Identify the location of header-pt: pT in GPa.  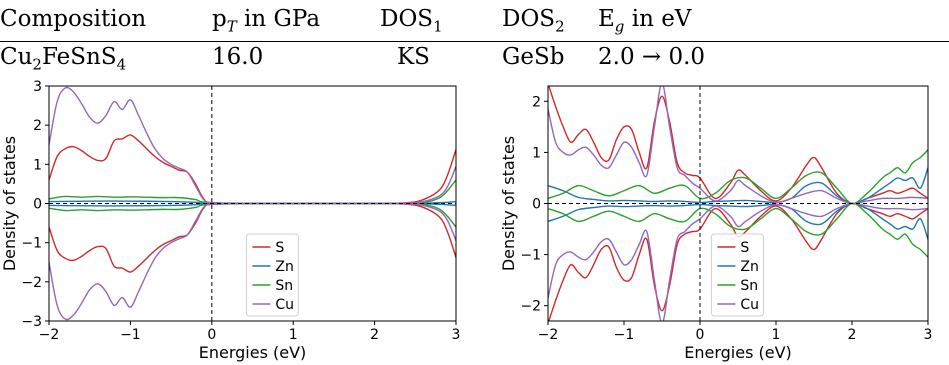
(266, 21).